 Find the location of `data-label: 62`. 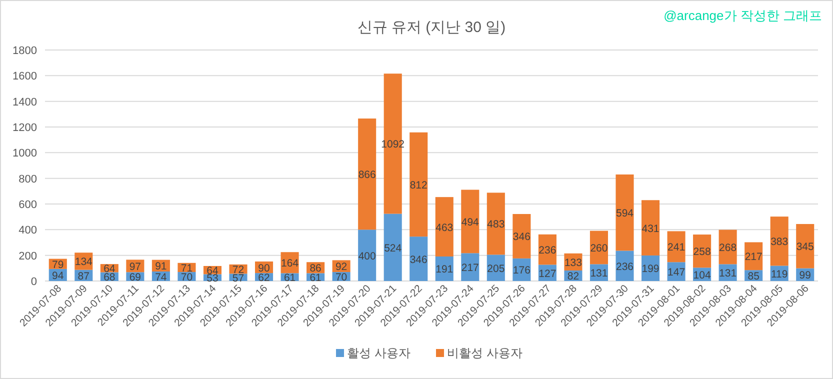

data-label: 62 is located at coordinates (264, 278).